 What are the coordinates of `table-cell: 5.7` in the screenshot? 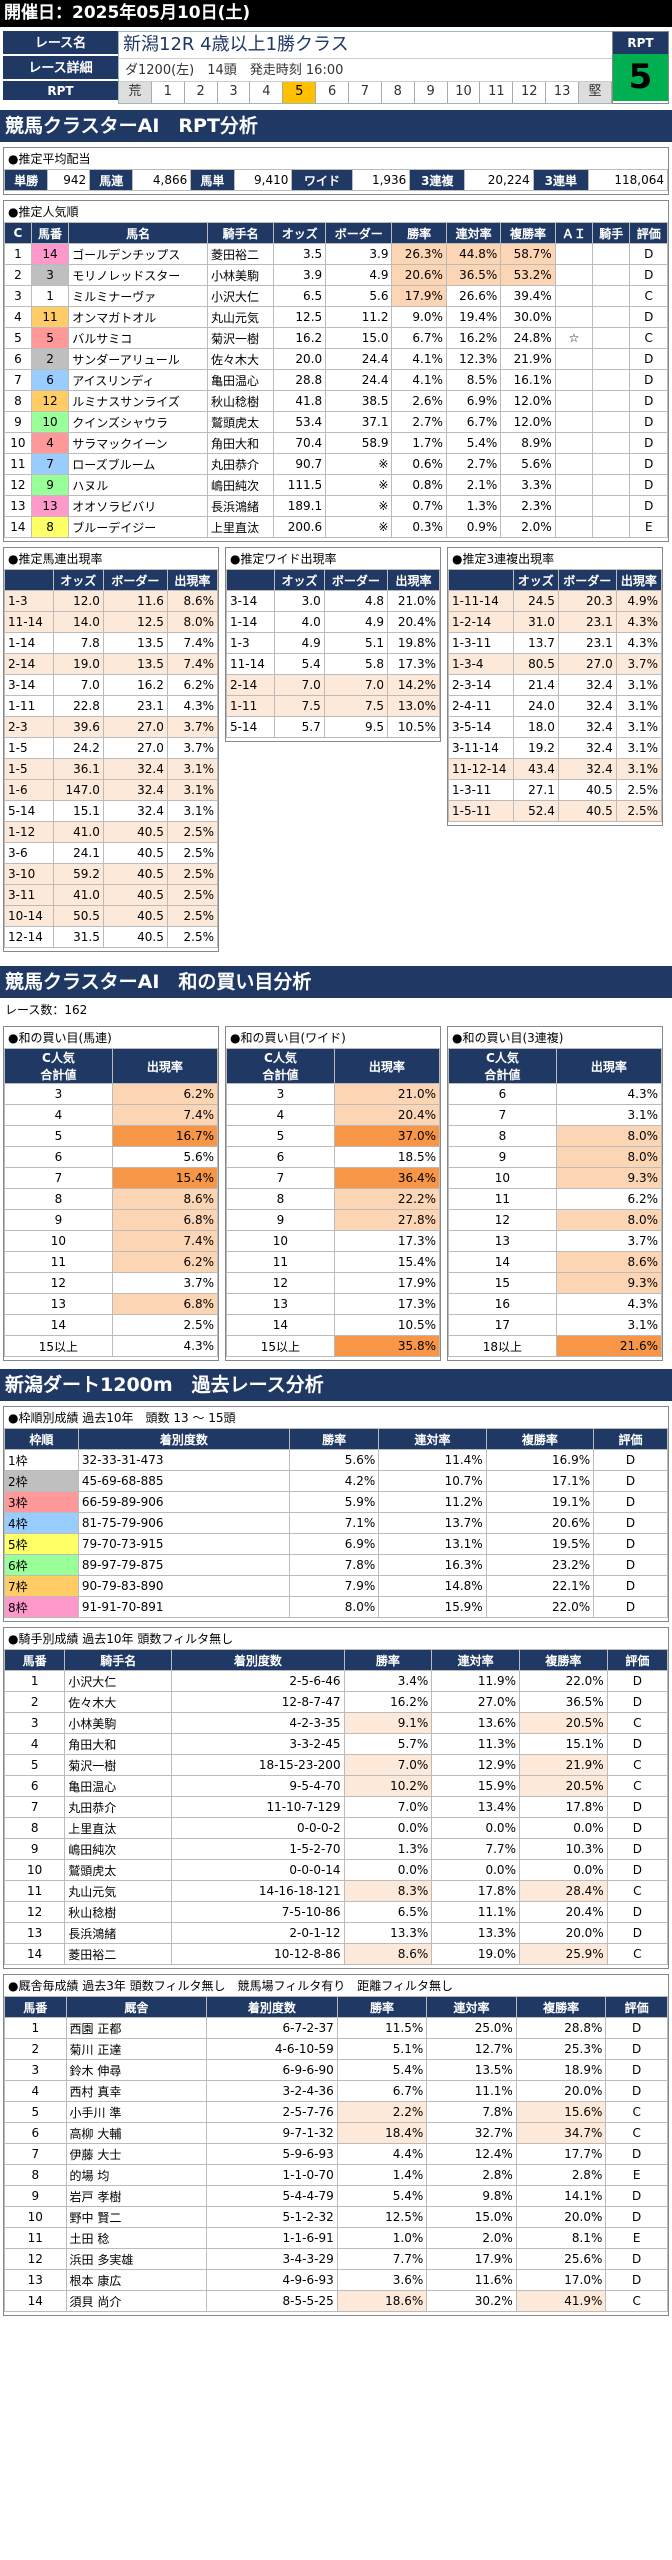 It's located at (299, 727).